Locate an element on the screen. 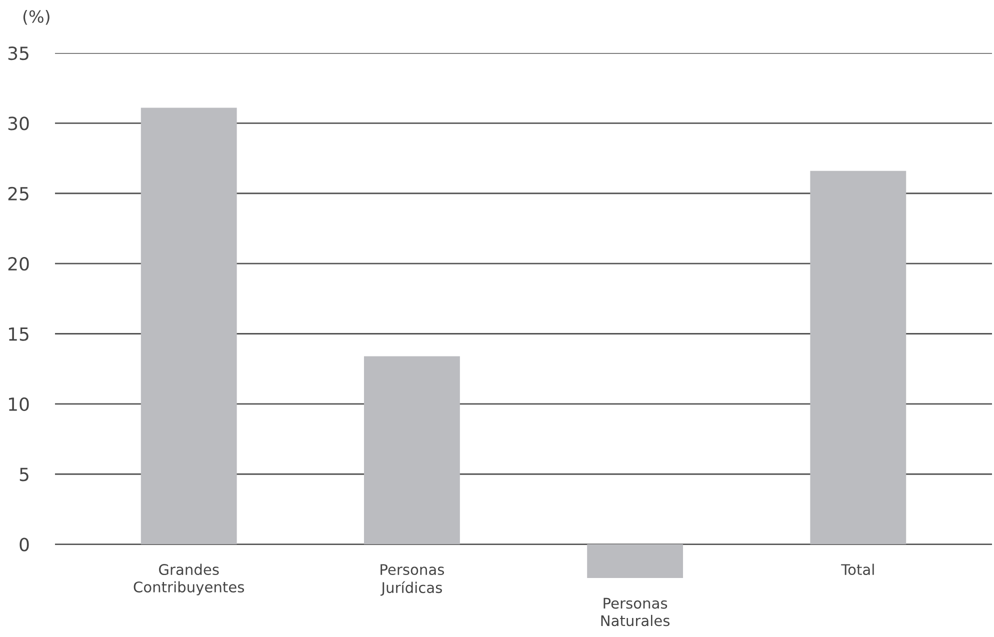  y-tick-label: 30 is located at coordinates (18, 123).